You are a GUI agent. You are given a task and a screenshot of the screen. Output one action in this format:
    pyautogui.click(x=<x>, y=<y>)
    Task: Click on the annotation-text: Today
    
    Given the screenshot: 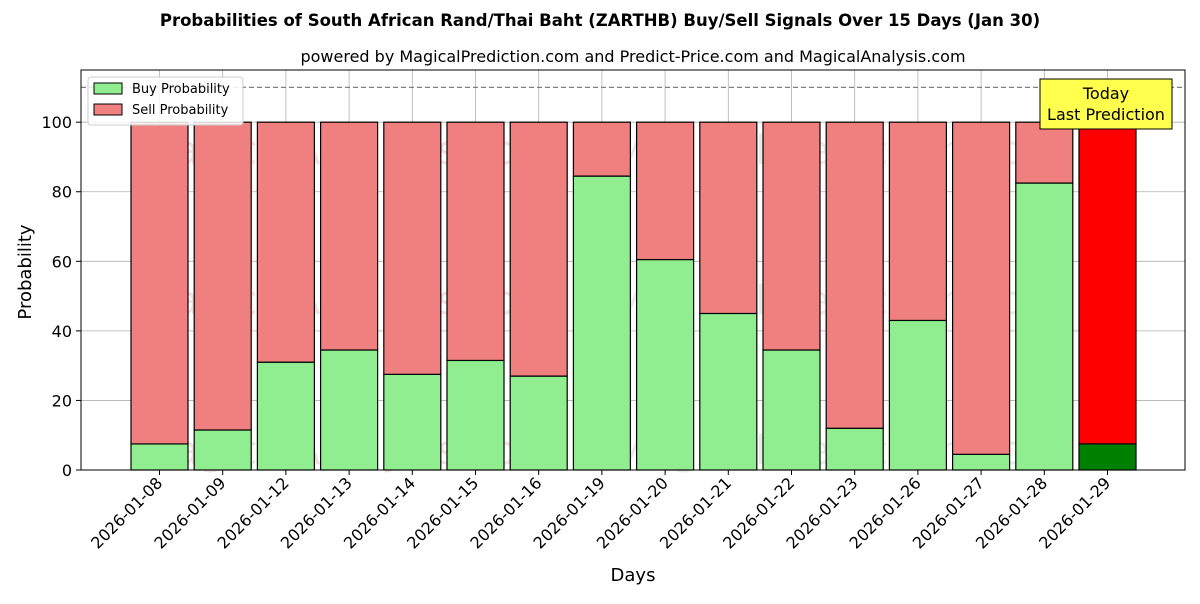 What is the action you would take?
    pyautogui.click(x=1105, y=93)
    